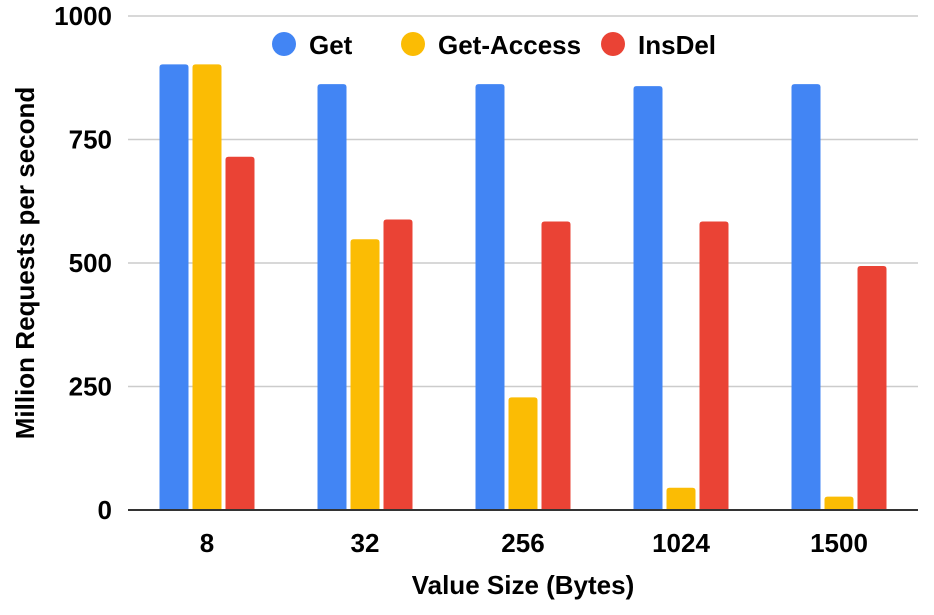 This screenshot has width=934, height=615. Describe the element at coordinates (413, 44) in the screenshot. I see `legend-swatch-get-access` at that location.